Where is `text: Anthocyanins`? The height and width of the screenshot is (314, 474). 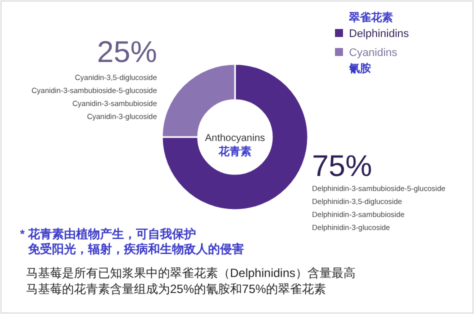
text: Anthocyanins is located at coordinates (235, 138).